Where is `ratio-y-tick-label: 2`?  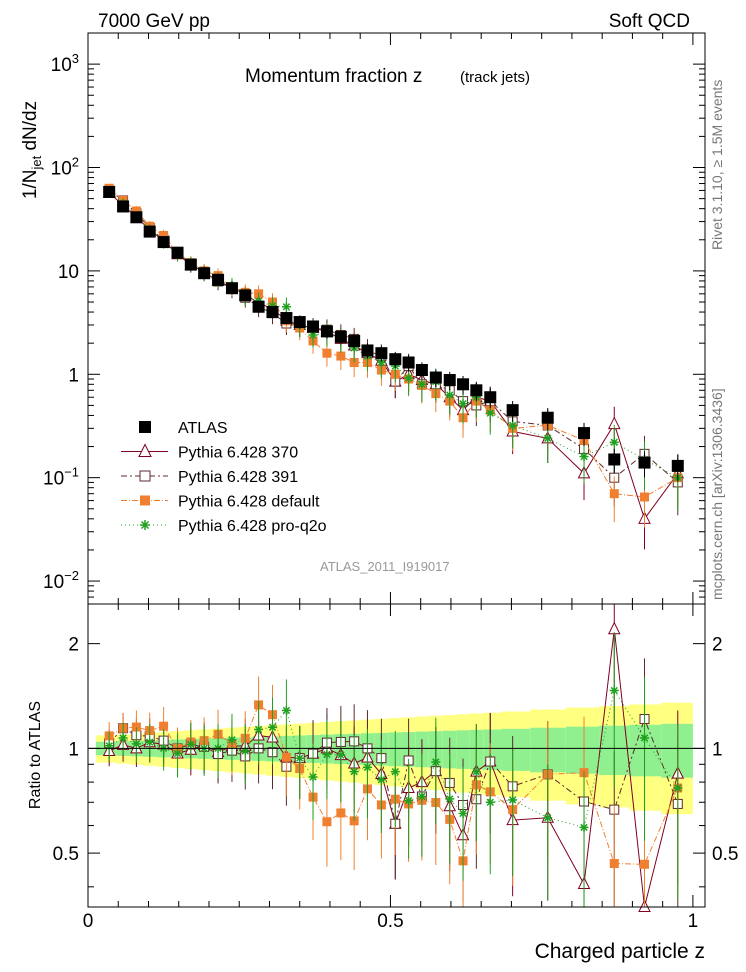
ratio-y-tick-label: 2 is located at coordinates (73, 645).